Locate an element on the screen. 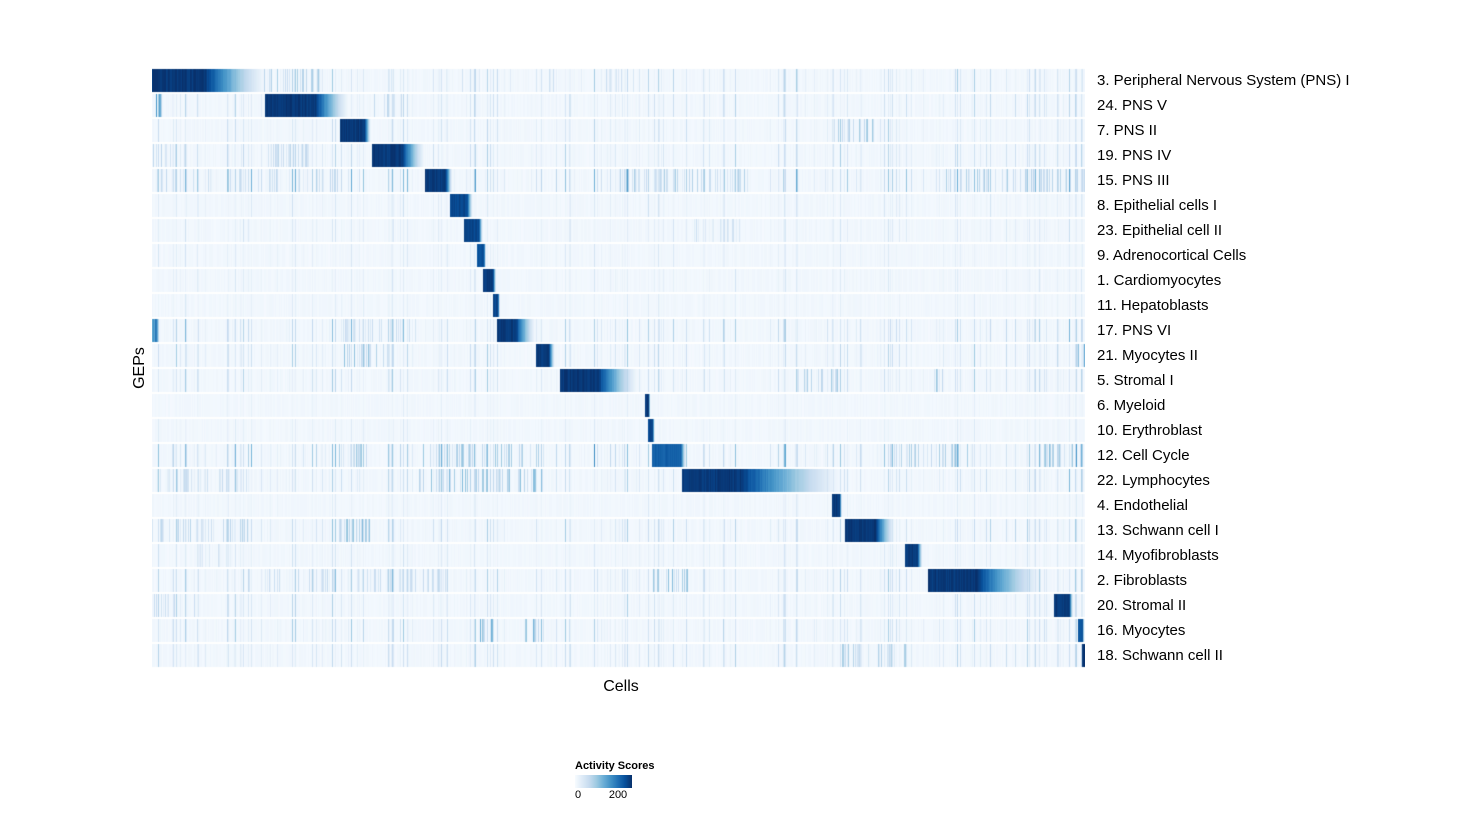  gep-row-label: 17. PNS VI is located at coordinates (1134, 330).